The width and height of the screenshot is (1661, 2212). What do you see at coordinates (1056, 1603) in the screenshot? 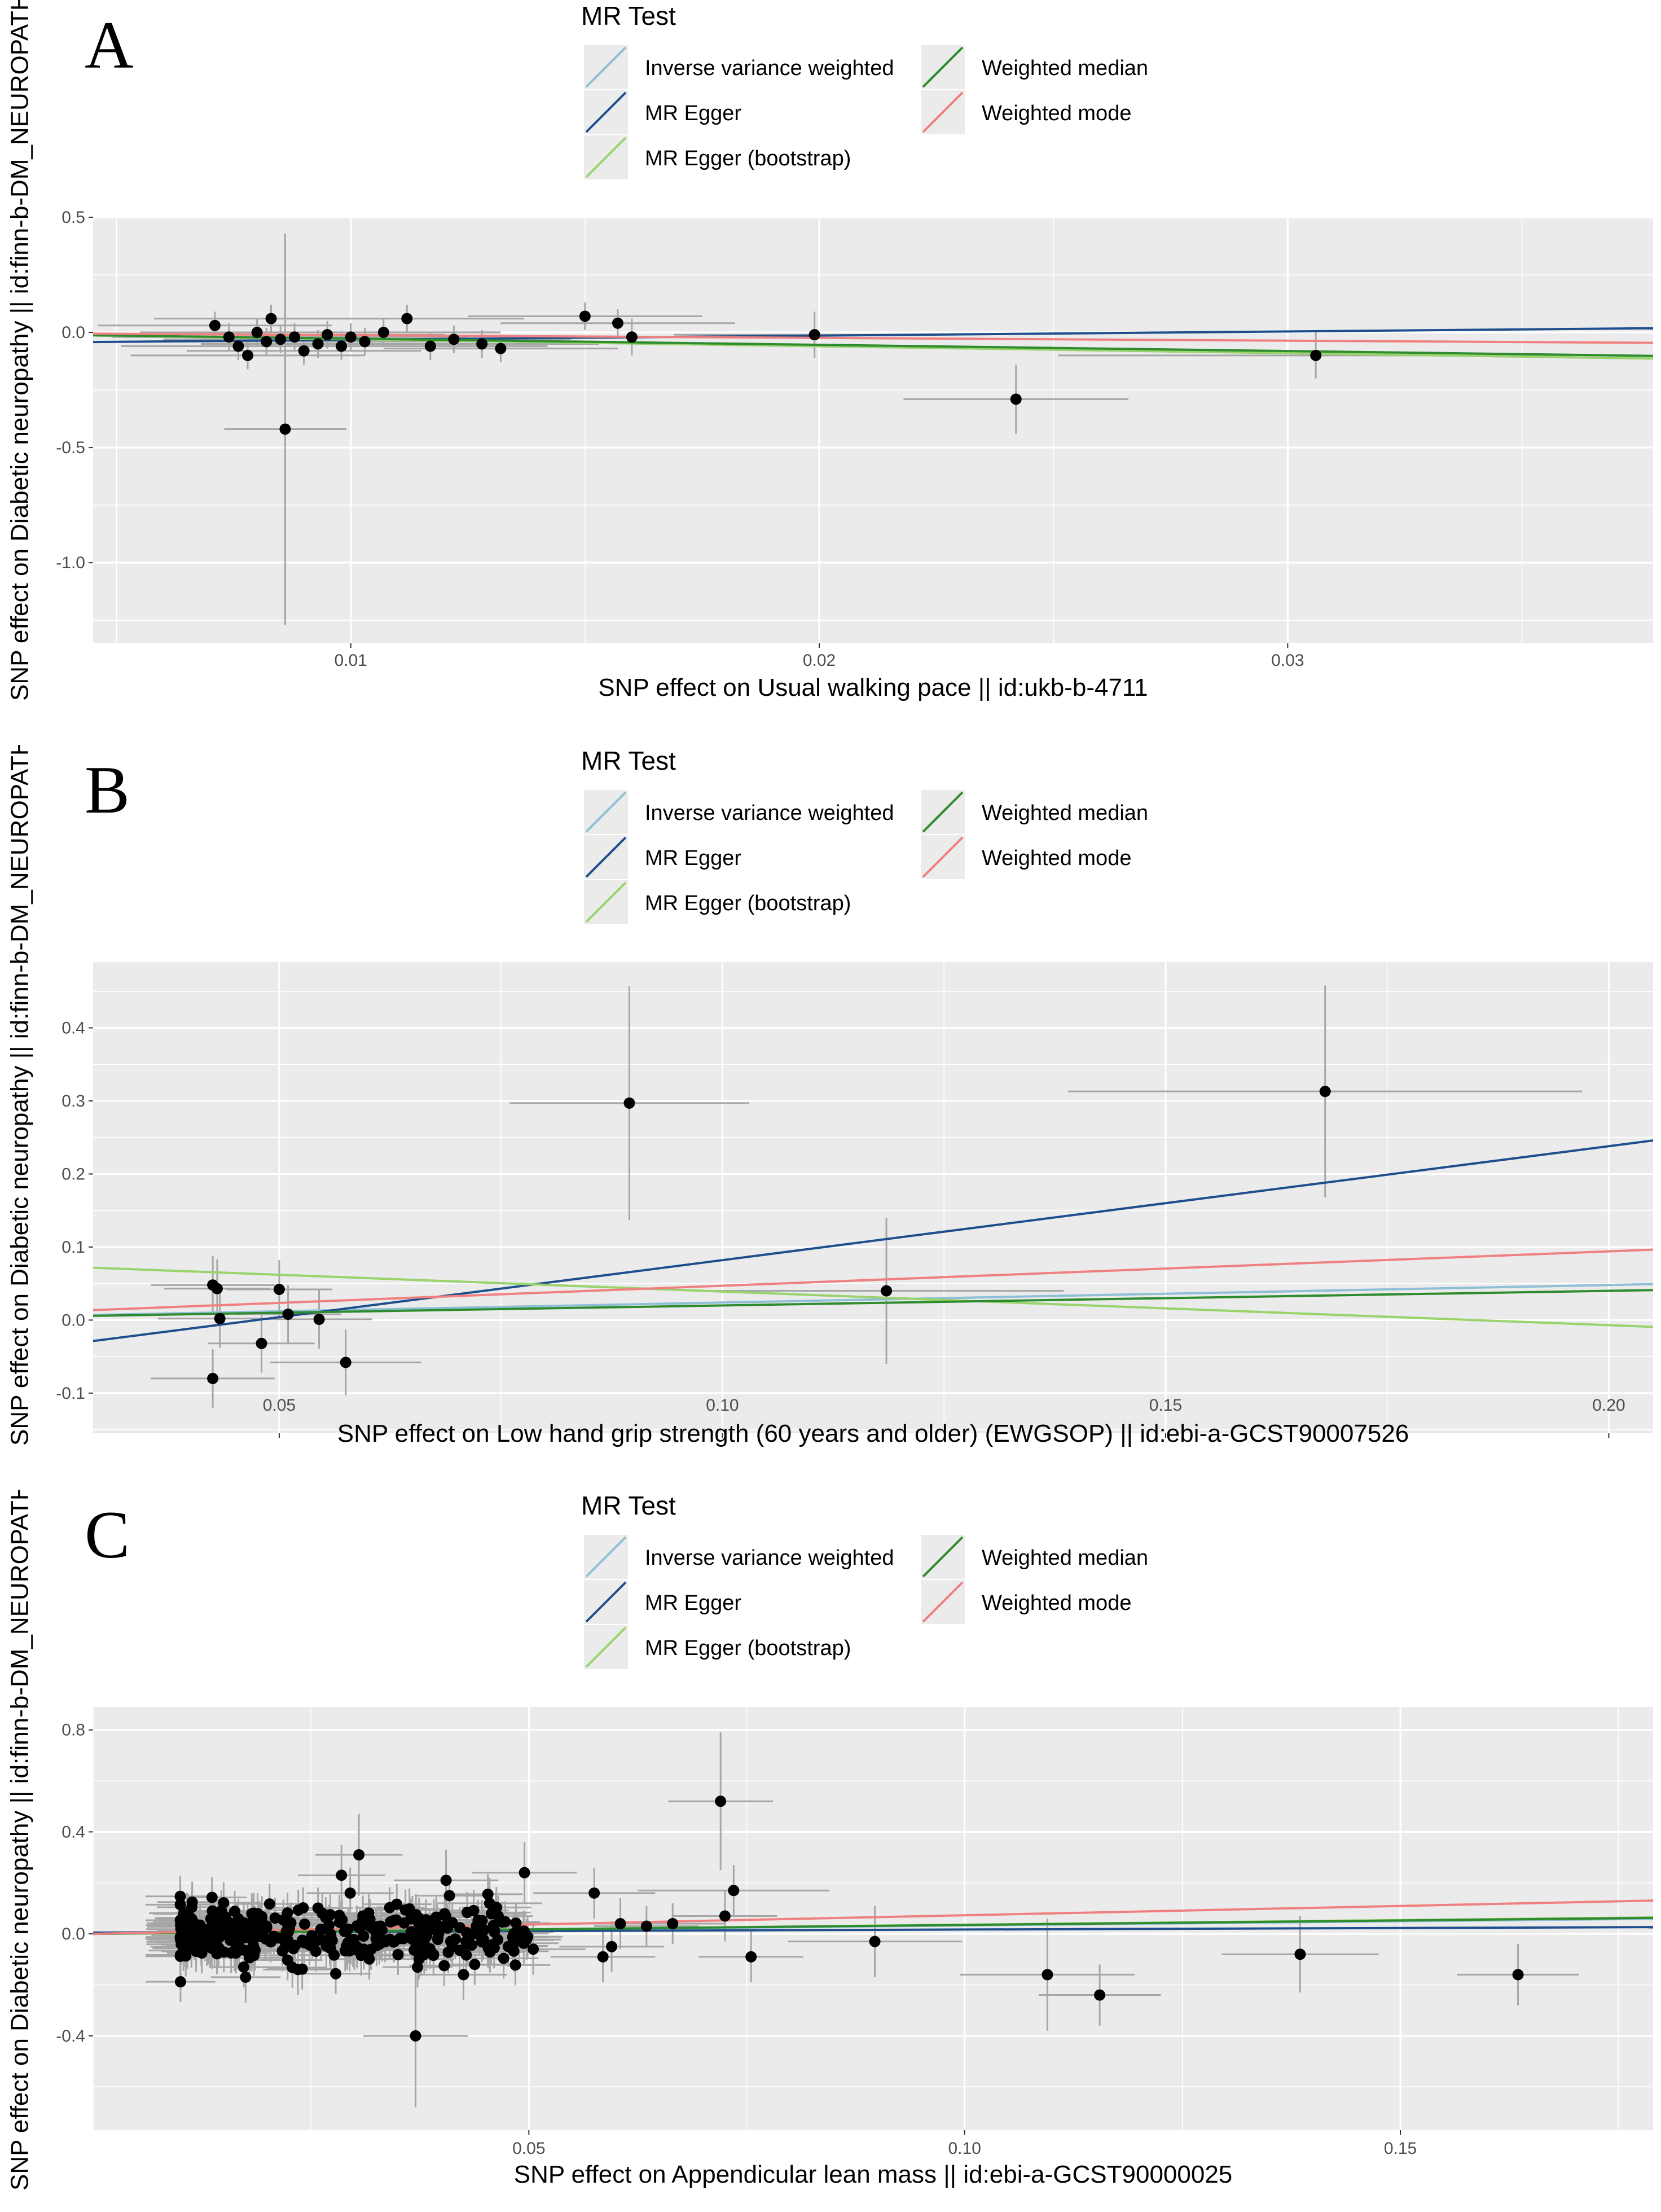
I see `legend-label: Weighted mode` at bounding box center [1056, 1603].